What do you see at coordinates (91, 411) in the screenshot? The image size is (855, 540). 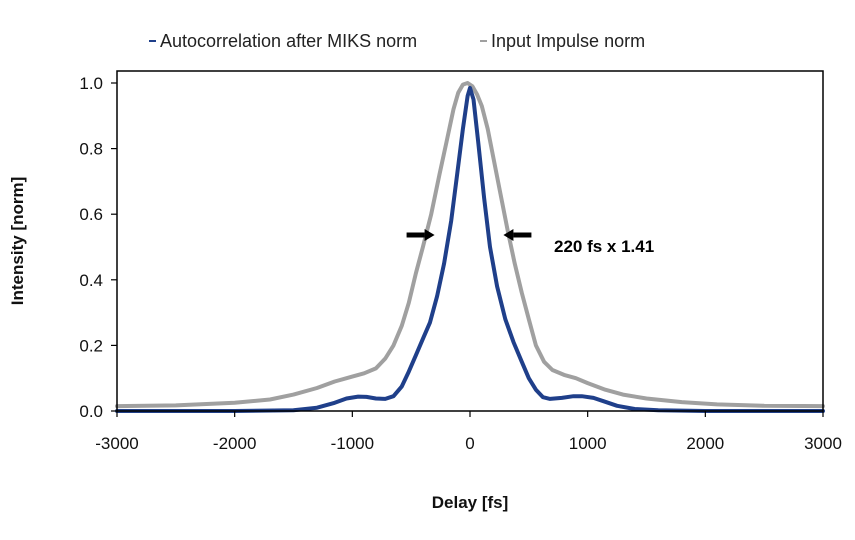 I see `y-tick-label: 0.0` at bounding box center [91, 411].